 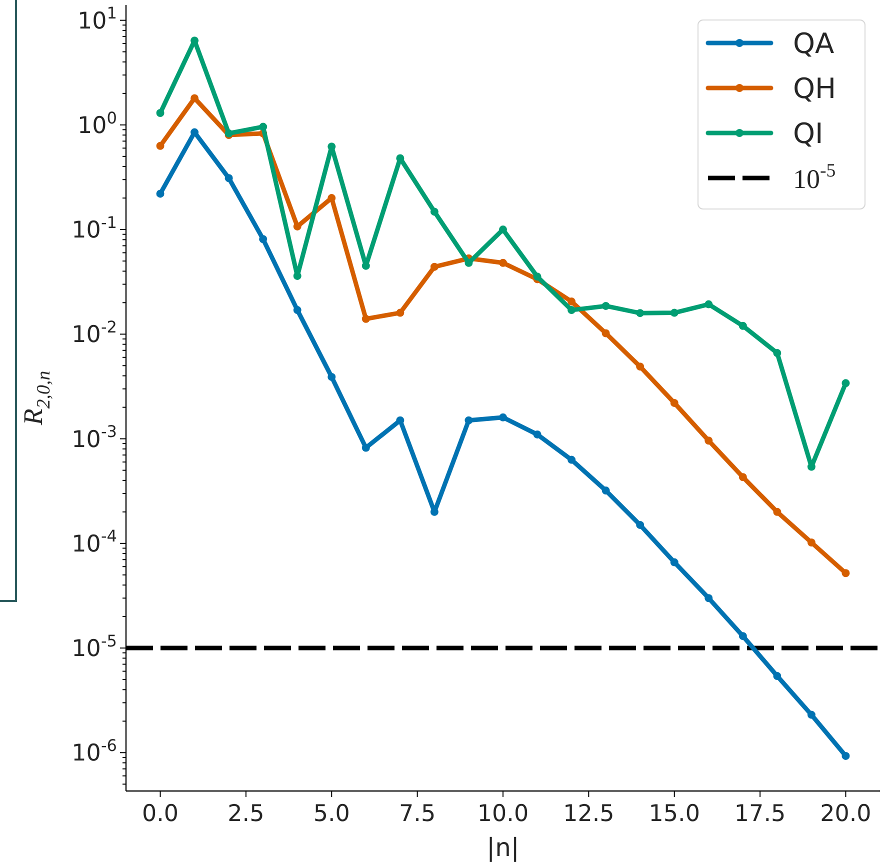 I want to click on legend-label: QI, so click(x=808, y=133).